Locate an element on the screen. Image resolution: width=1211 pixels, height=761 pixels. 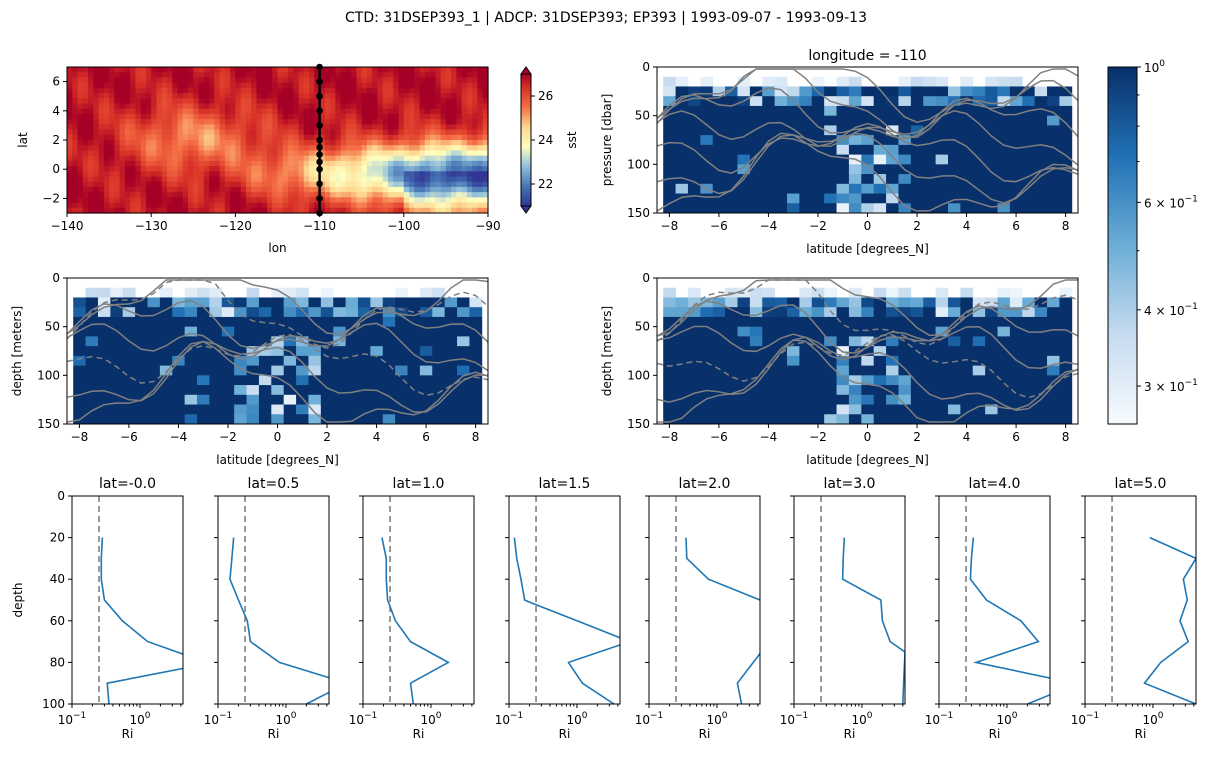
ri-profile-xtick-label: 10−1 is located at coordinates (363, 719).